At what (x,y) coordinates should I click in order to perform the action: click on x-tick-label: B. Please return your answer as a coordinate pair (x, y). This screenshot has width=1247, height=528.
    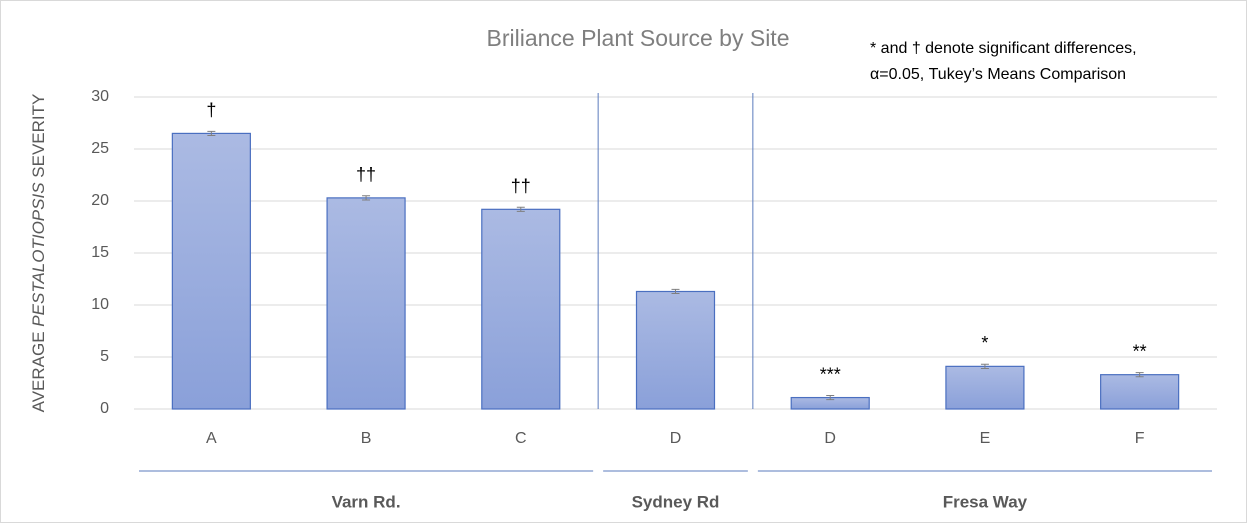
    Looking at the image, I should click on (366, 438).